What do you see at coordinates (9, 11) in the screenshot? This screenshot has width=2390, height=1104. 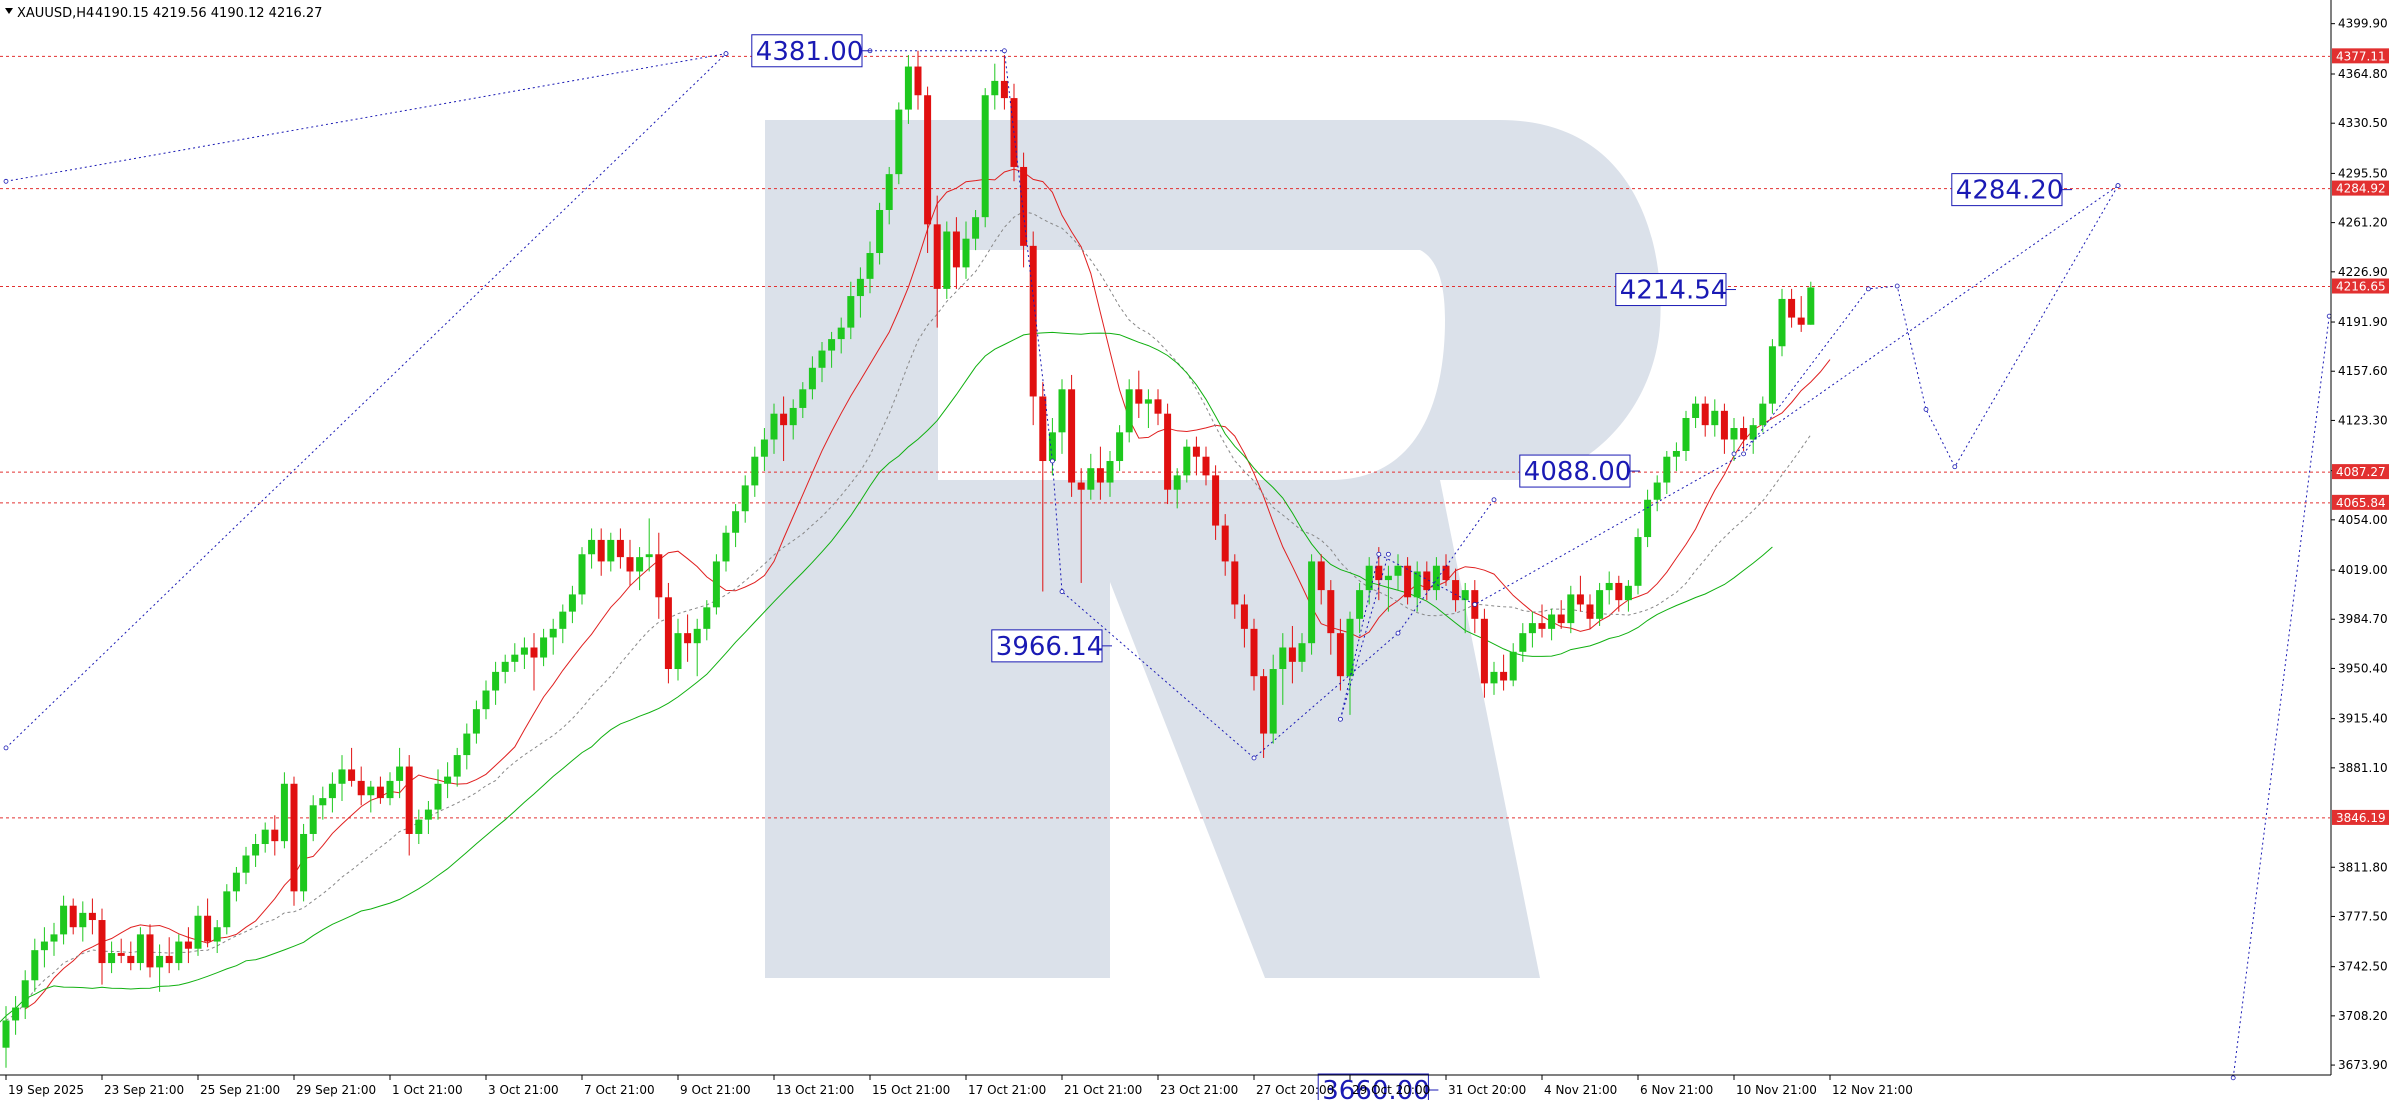 I see `collapse-triangle-icon` at bounding box center [9, 11].